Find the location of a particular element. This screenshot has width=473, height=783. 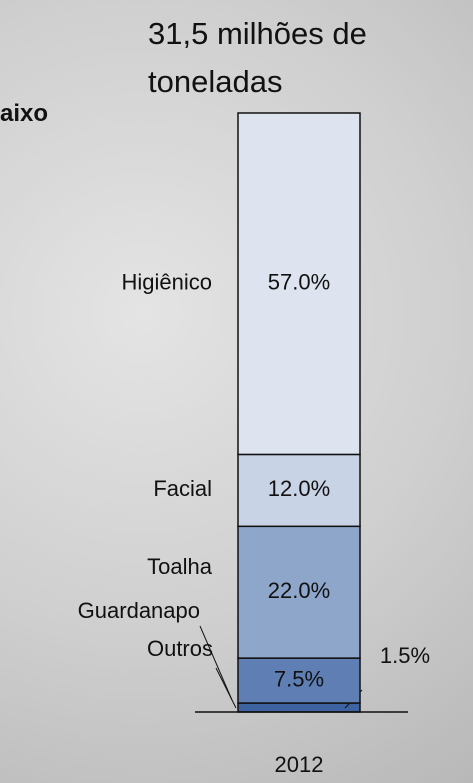

category-label: Toalha is located at coordinates (180, 566).